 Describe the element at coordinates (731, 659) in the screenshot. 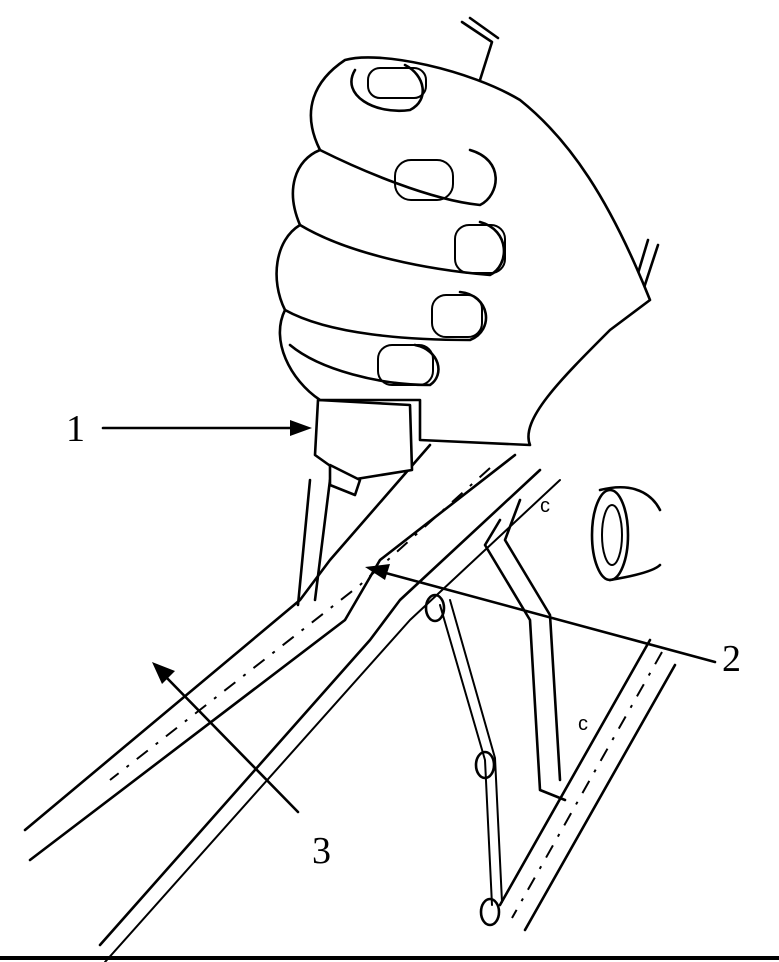

I see `callout-label-2: 2` at that location.